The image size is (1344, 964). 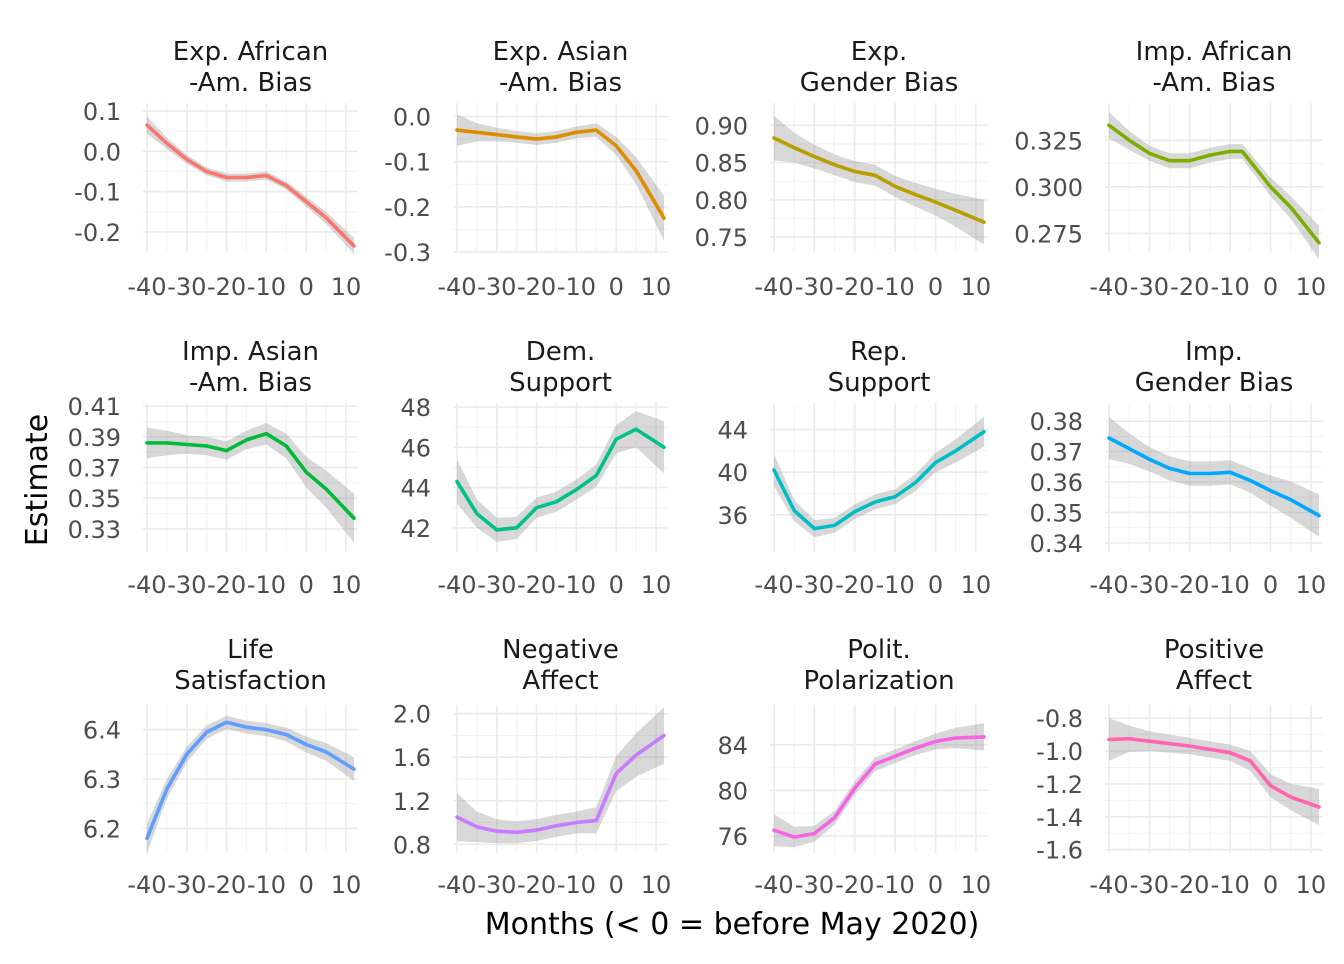 What do you see at coordinates (732, 746) in the screenshot?
I see `y-tick-label: 84` at bounding box center [732, 746].